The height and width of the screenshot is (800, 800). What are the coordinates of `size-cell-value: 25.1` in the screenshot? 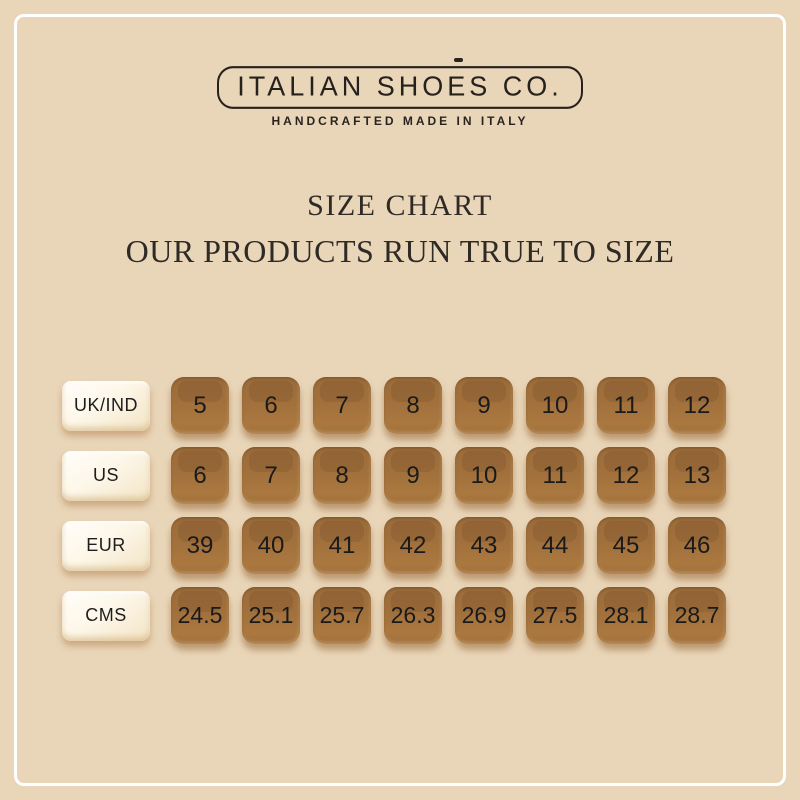 It's located at (271, 615).